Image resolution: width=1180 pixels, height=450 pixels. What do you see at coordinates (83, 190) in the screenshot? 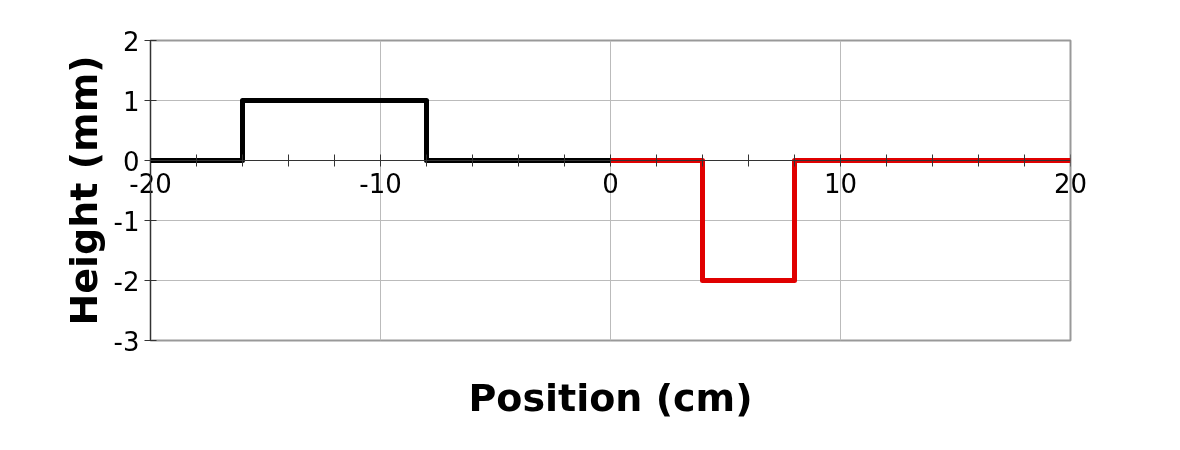
I see `y-axis-title: Height (mm)` at bounding box center [83, 190].